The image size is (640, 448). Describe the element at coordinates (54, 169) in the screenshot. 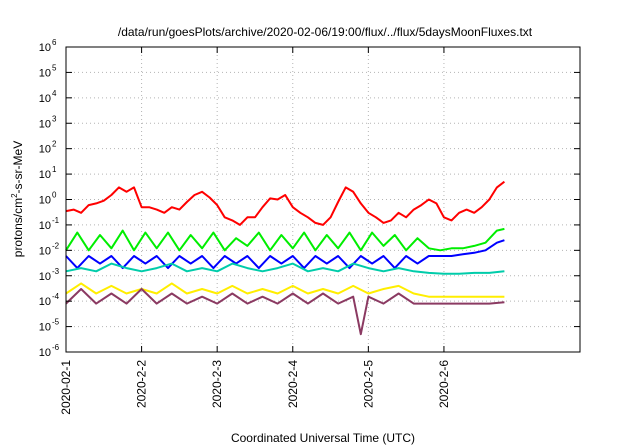

I see `y-tick-exponent: 1` at that location.